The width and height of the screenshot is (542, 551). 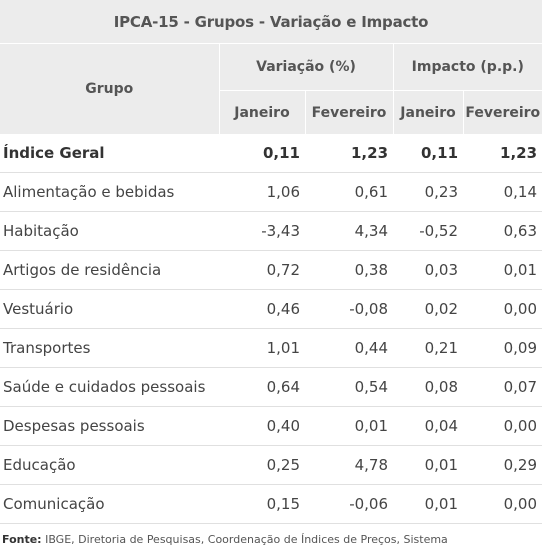 I want to click on cell-variacao-janeiro: 0,72, so click(x=262, y=270).